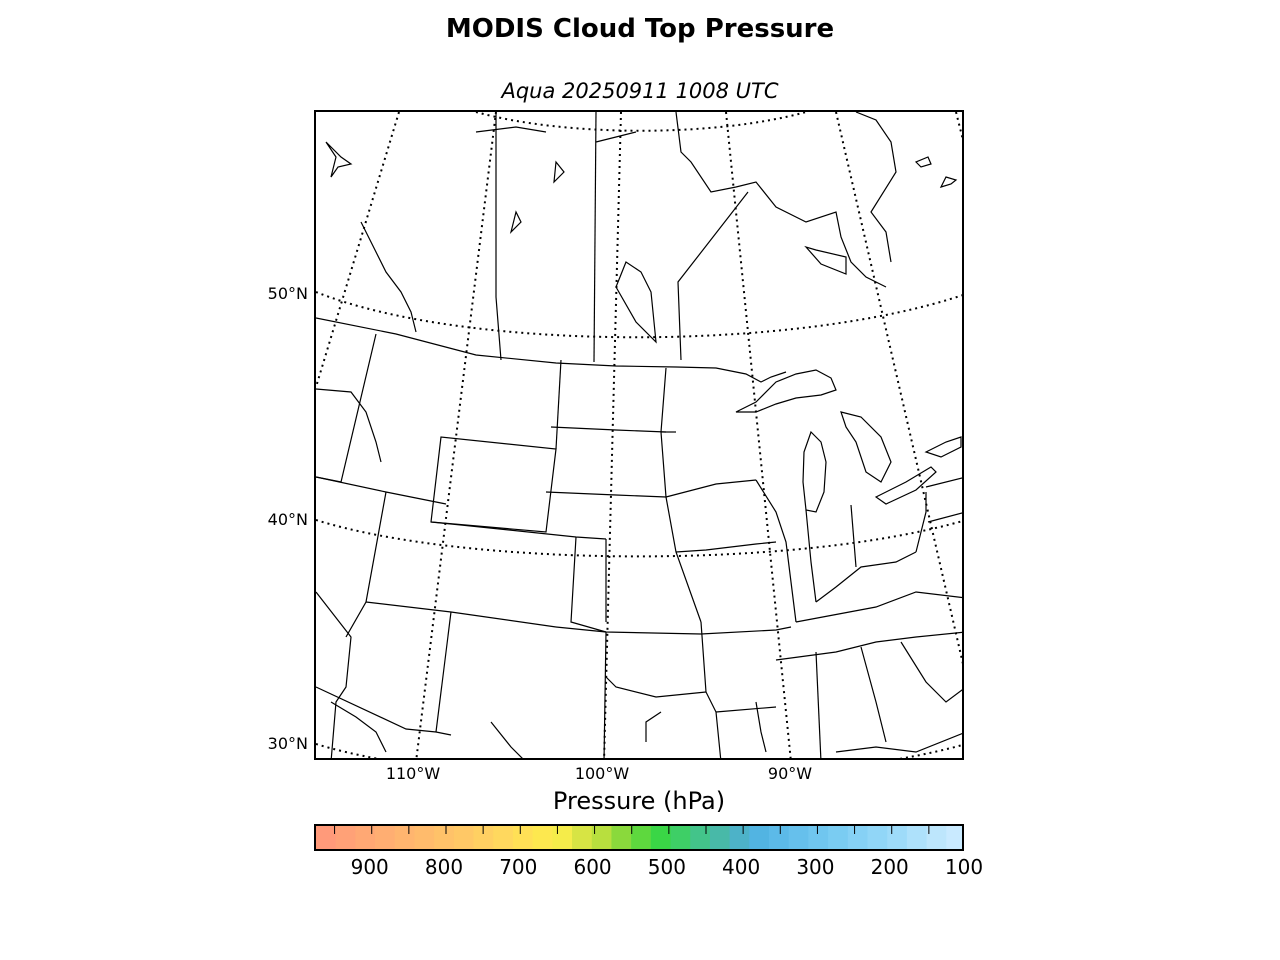  What do you see at coordinates (287, 519) in the screenshot?
I see `lat-label-40: 40°N` at bounding box center [287, 519].